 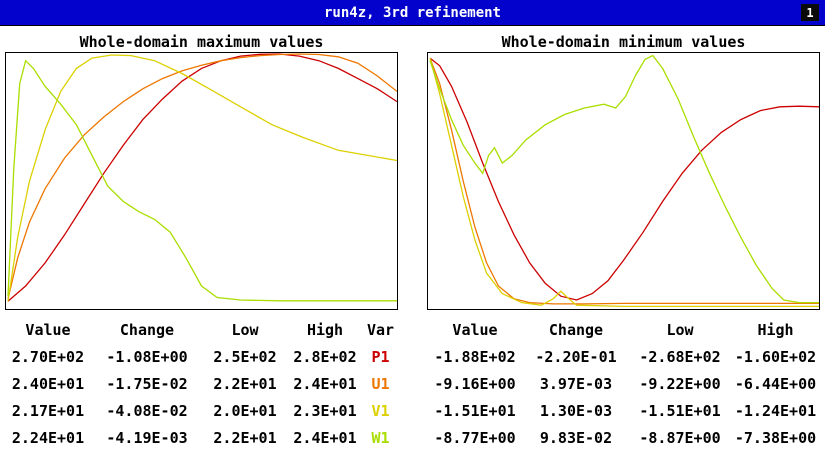 I want to click on table-cell: -7.38E+00, so click(x=775, y=437).